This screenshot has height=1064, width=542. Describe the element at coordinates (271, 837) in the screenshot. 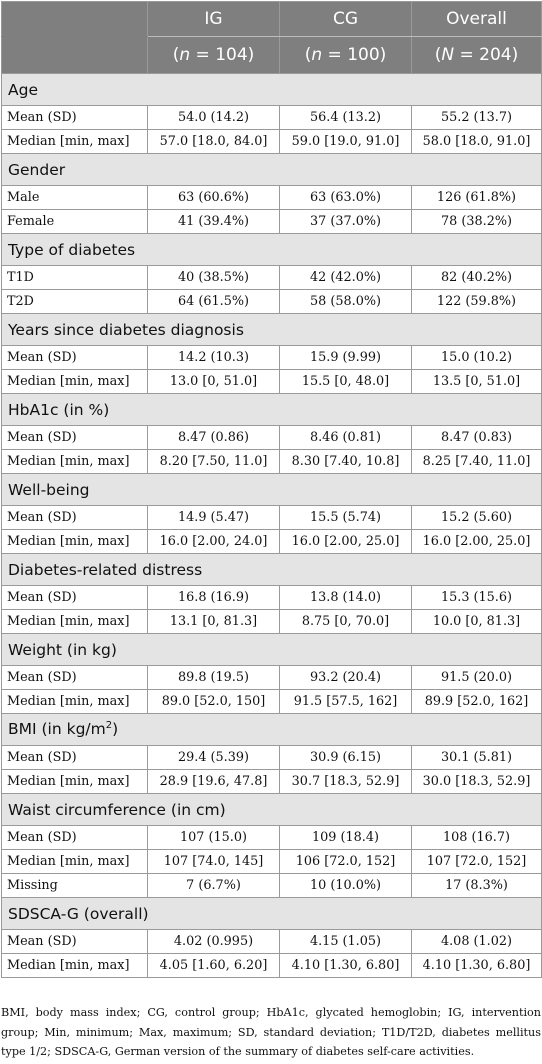

I see `table-row: Mean (SD) 107 (15.0) 109 (18.4) 108 (16.7)` at that location.